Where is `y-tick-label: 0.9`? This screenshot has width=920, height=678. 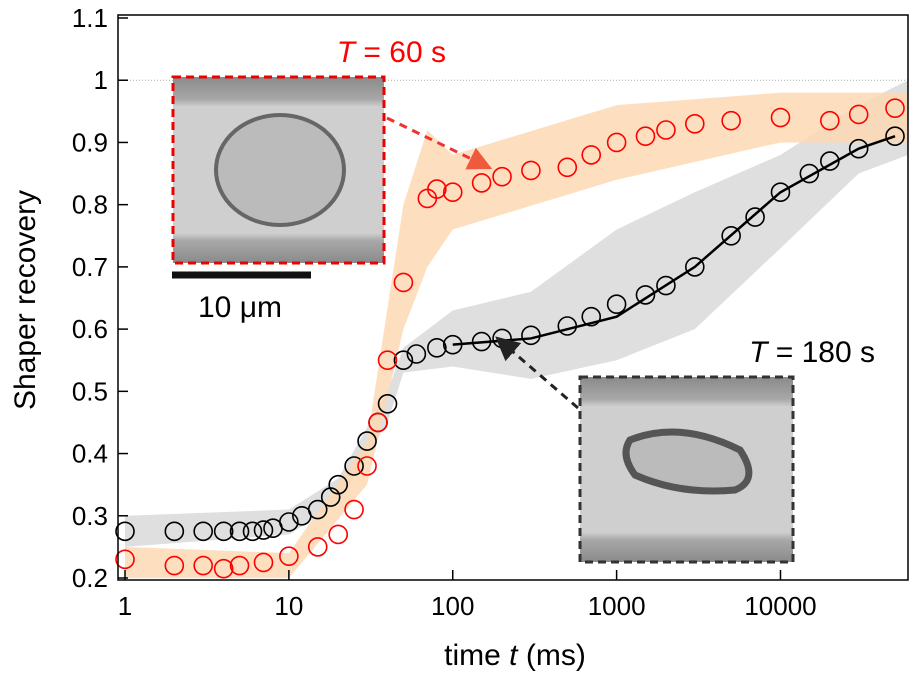
y-tick-label: 0.9 is located at coordinates (90, 142).